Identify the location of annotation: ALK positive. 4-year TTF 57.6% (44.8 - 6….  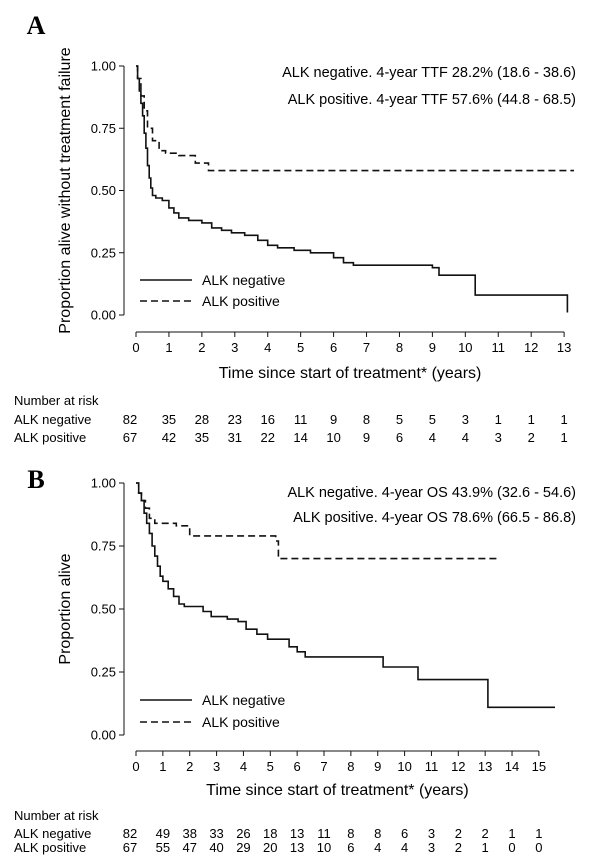
(432, 100).